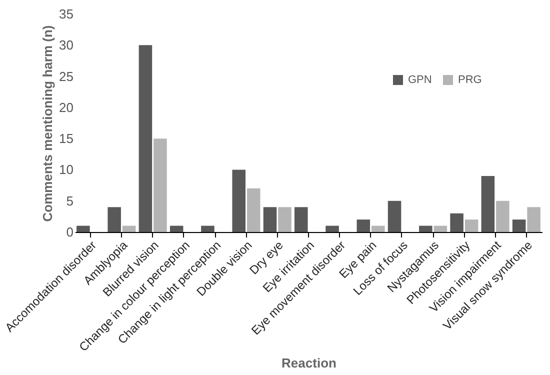 The height and width of the screenshot is (375, 550). I want to click on y-tick-label: 35, so click(66, 14).